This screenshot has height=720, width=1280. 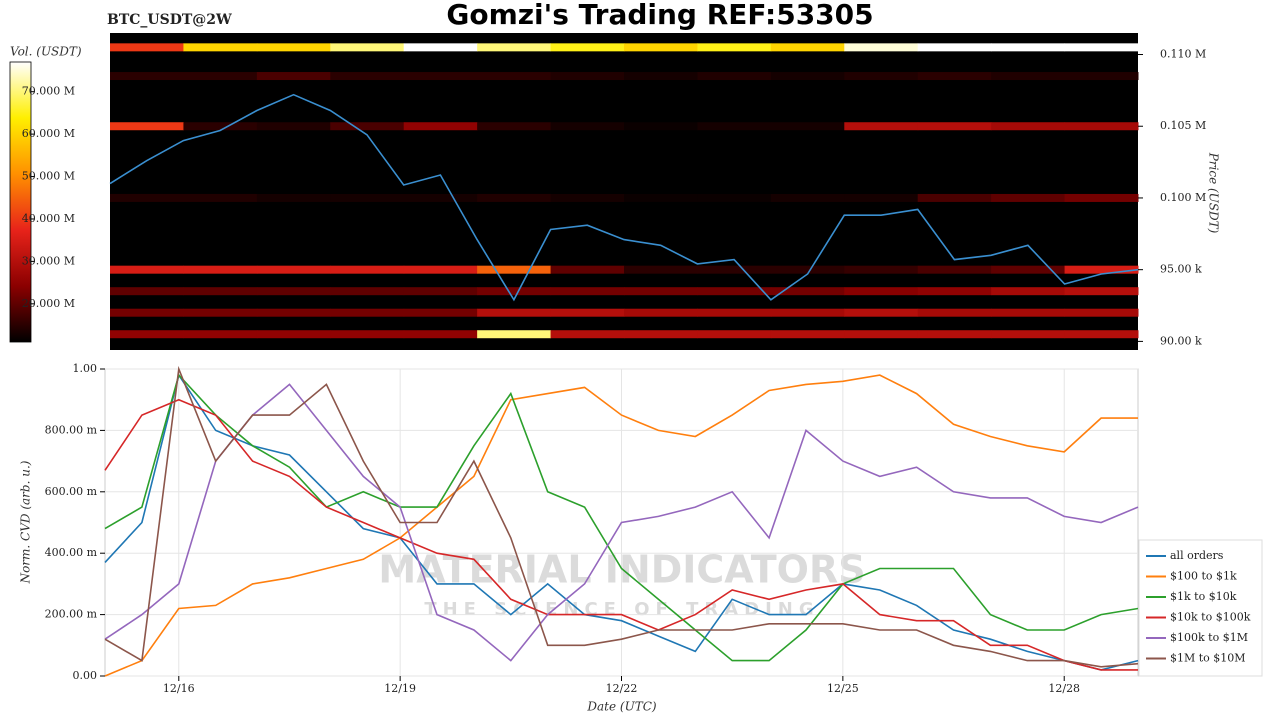 I want to click on y2-tick-label: 95.00 k, so click(x=1181, y=269).